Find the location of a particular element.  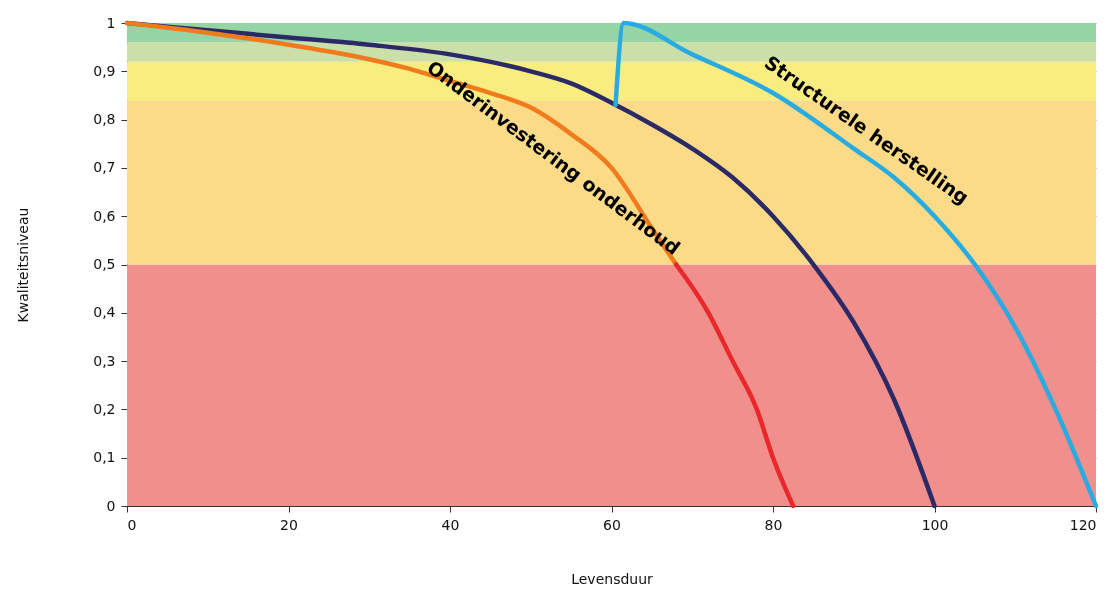

x-tick-label: 20 is located at coordinates (289, 524).